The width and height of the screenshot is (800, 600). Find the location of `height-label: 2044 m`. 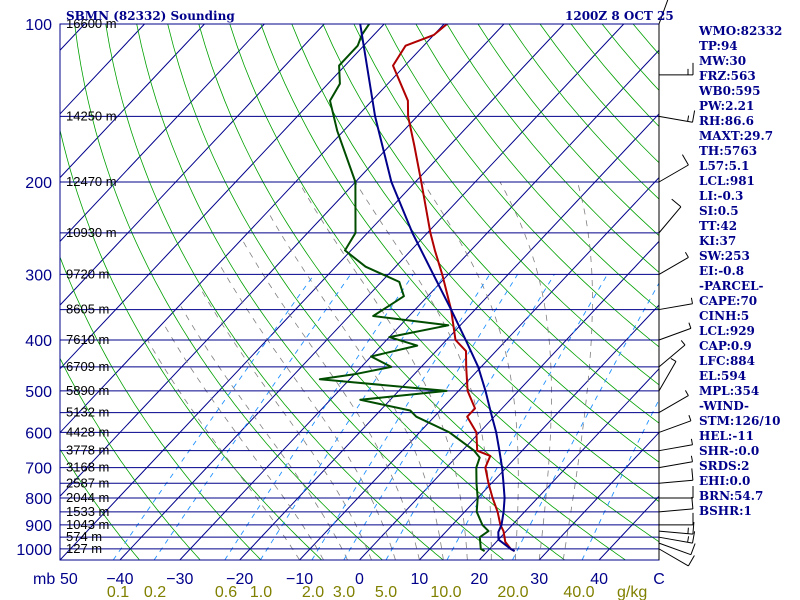

height-label: 2044 m is located at coordinates (87, 497).